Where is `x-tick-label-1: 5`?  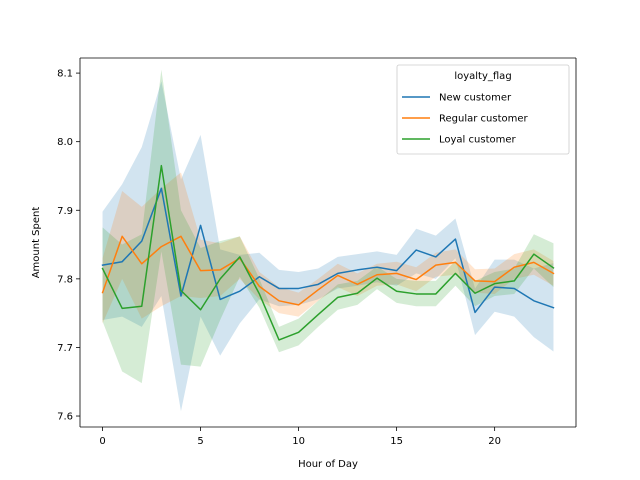
x-tick-label-1: 5 is located at coordinates (200, 441).